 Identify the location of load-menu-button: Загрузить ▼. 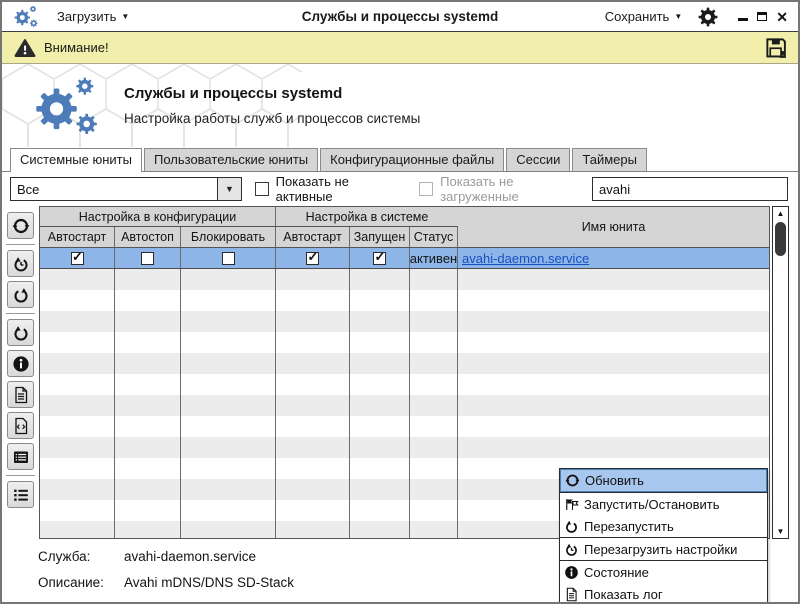
(93, 16).